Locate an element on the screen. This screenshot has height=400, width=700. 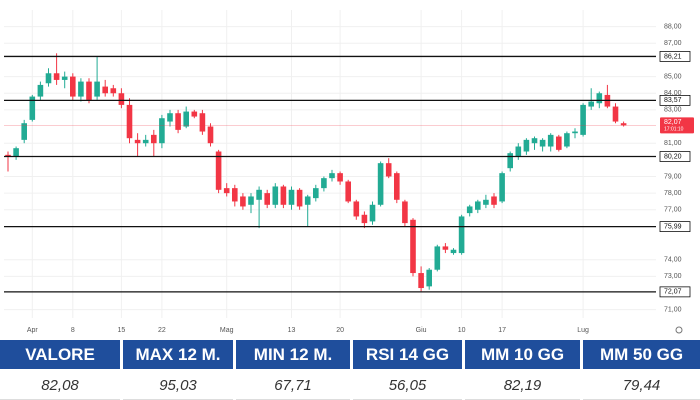
x-tick-label: 10 is located at coordinates (462, 330).